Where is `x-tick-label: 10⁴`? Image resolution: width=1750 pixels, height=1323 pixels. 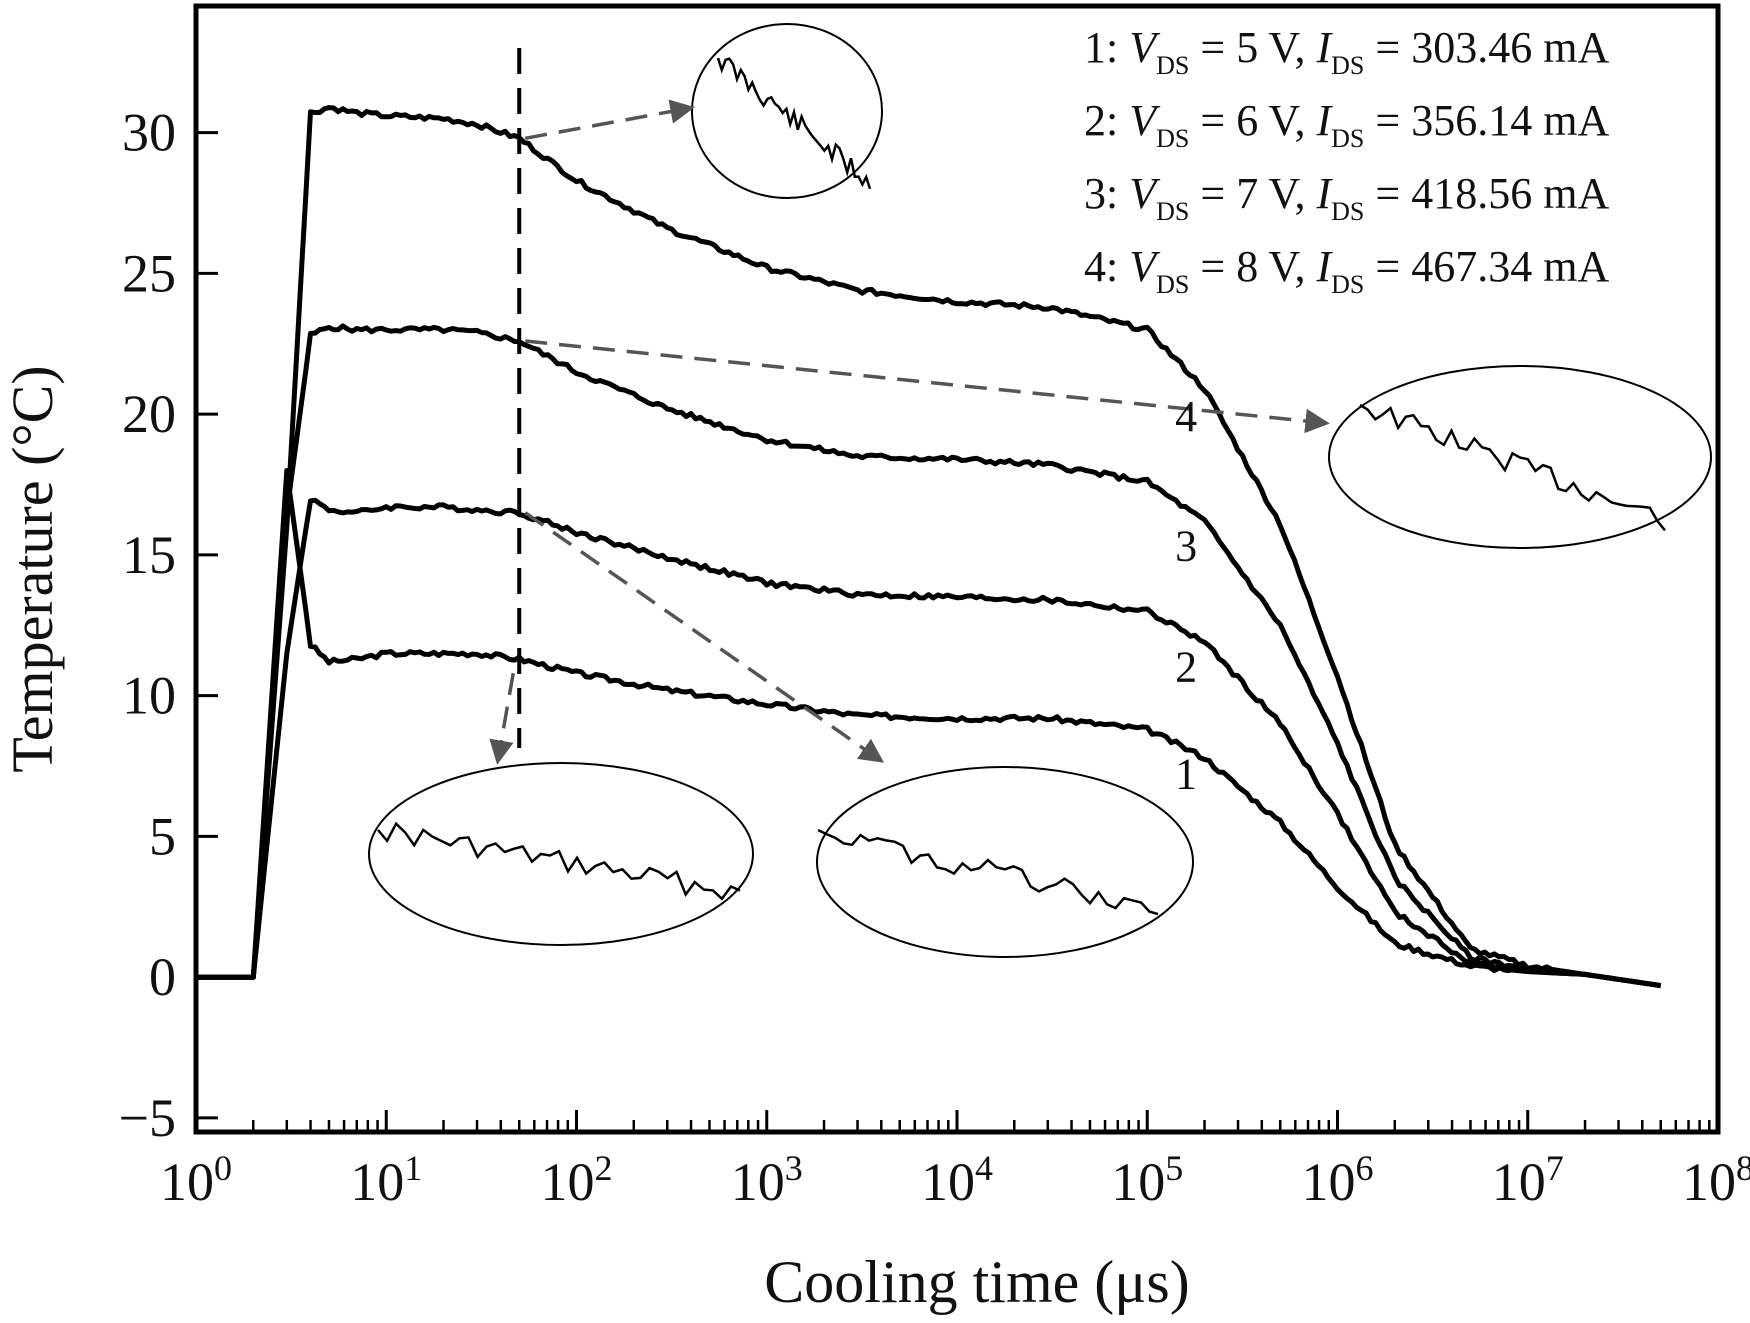
x-tick-label: 10⁴ is located at coordinates (957, 1180).